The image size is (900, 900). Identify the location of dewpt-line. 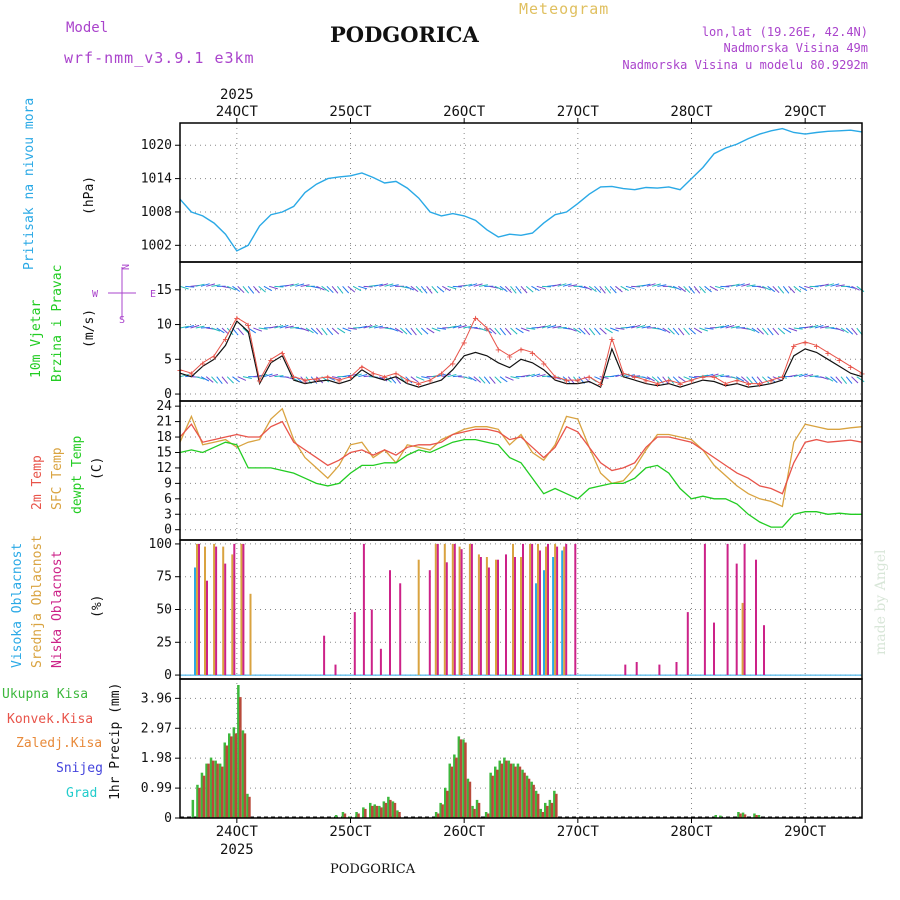
(520, 483).